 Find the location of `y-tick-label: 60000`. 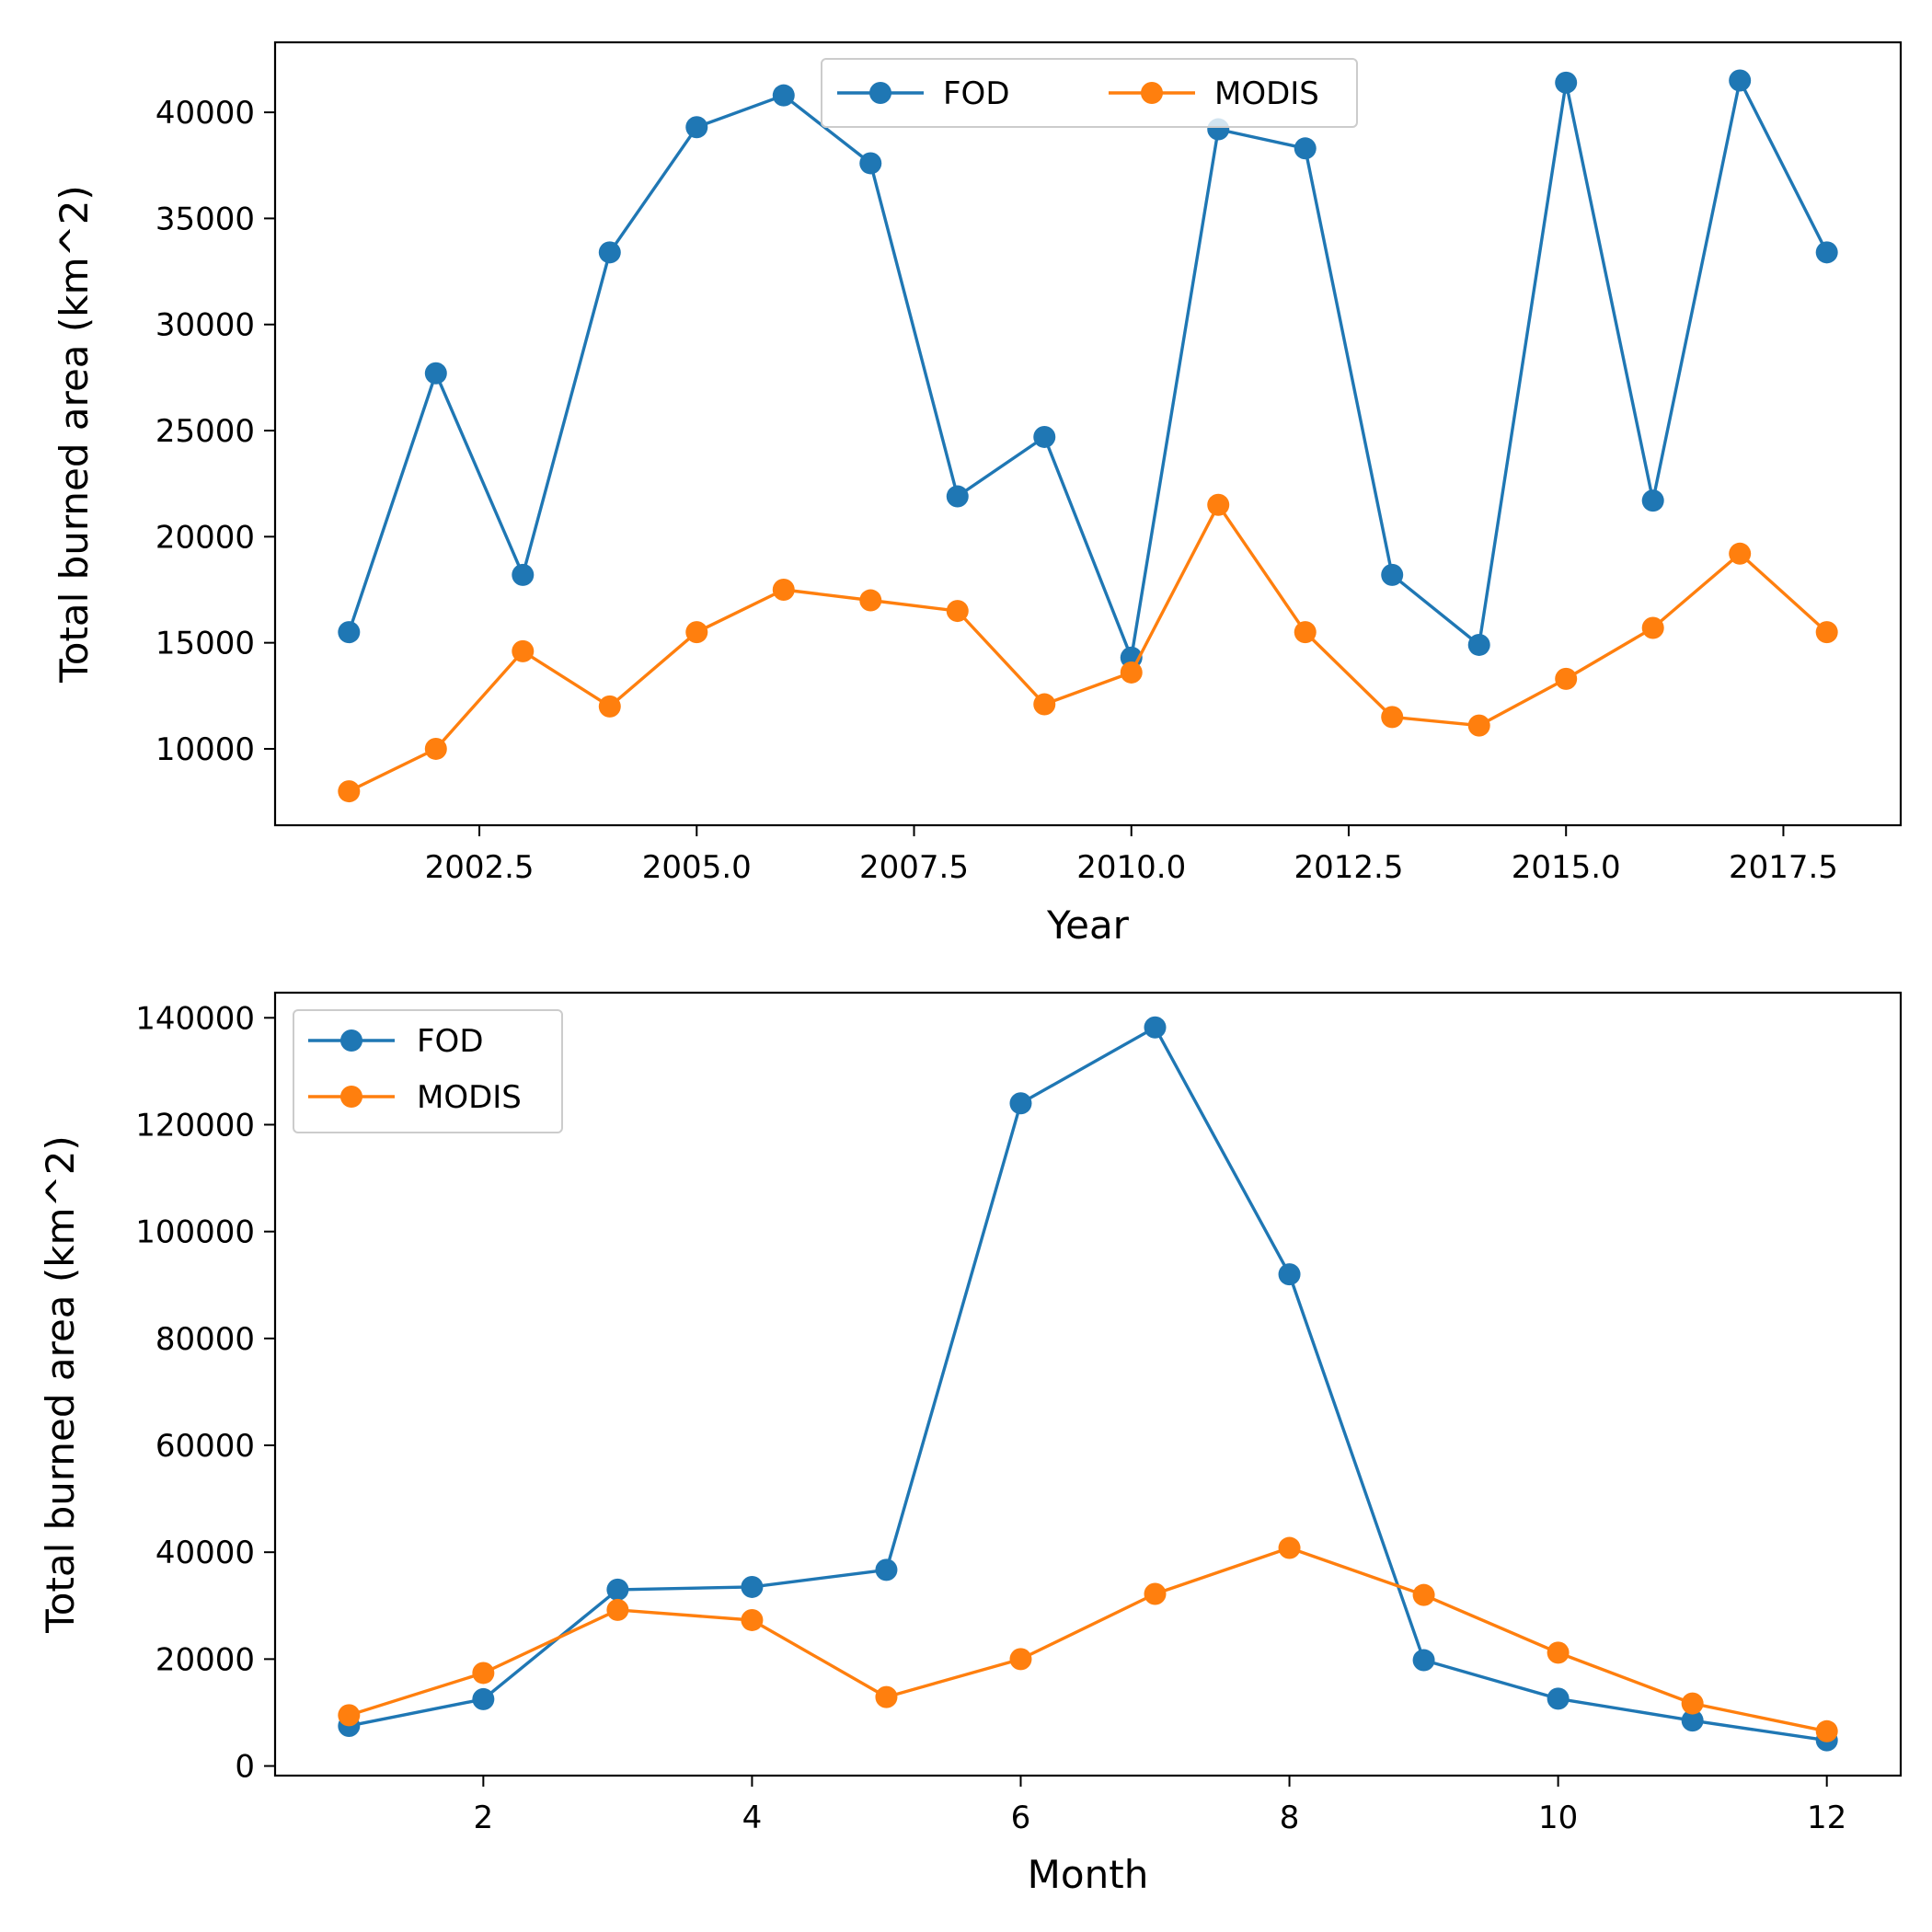

y-tick-label: 60000 is located at coordinates (205, 1446).